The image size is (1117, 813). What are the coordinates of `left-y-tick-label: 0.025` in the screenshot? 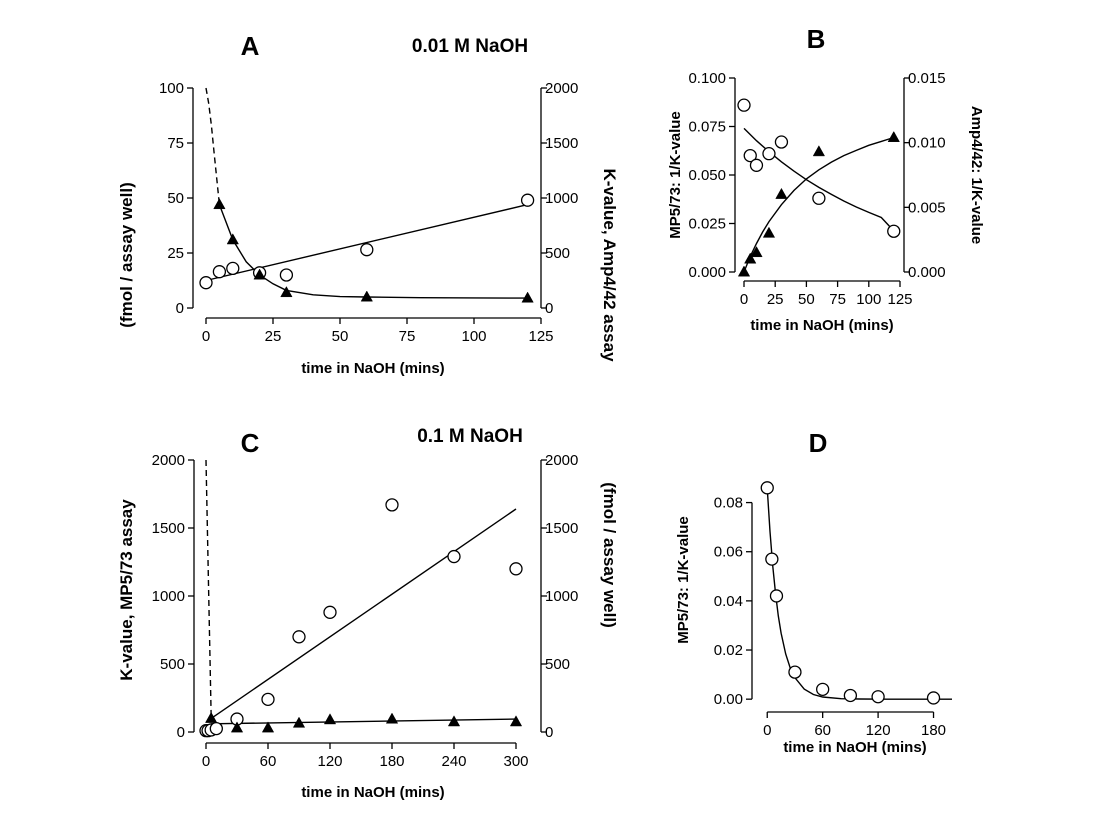 It's located at (707, 224).